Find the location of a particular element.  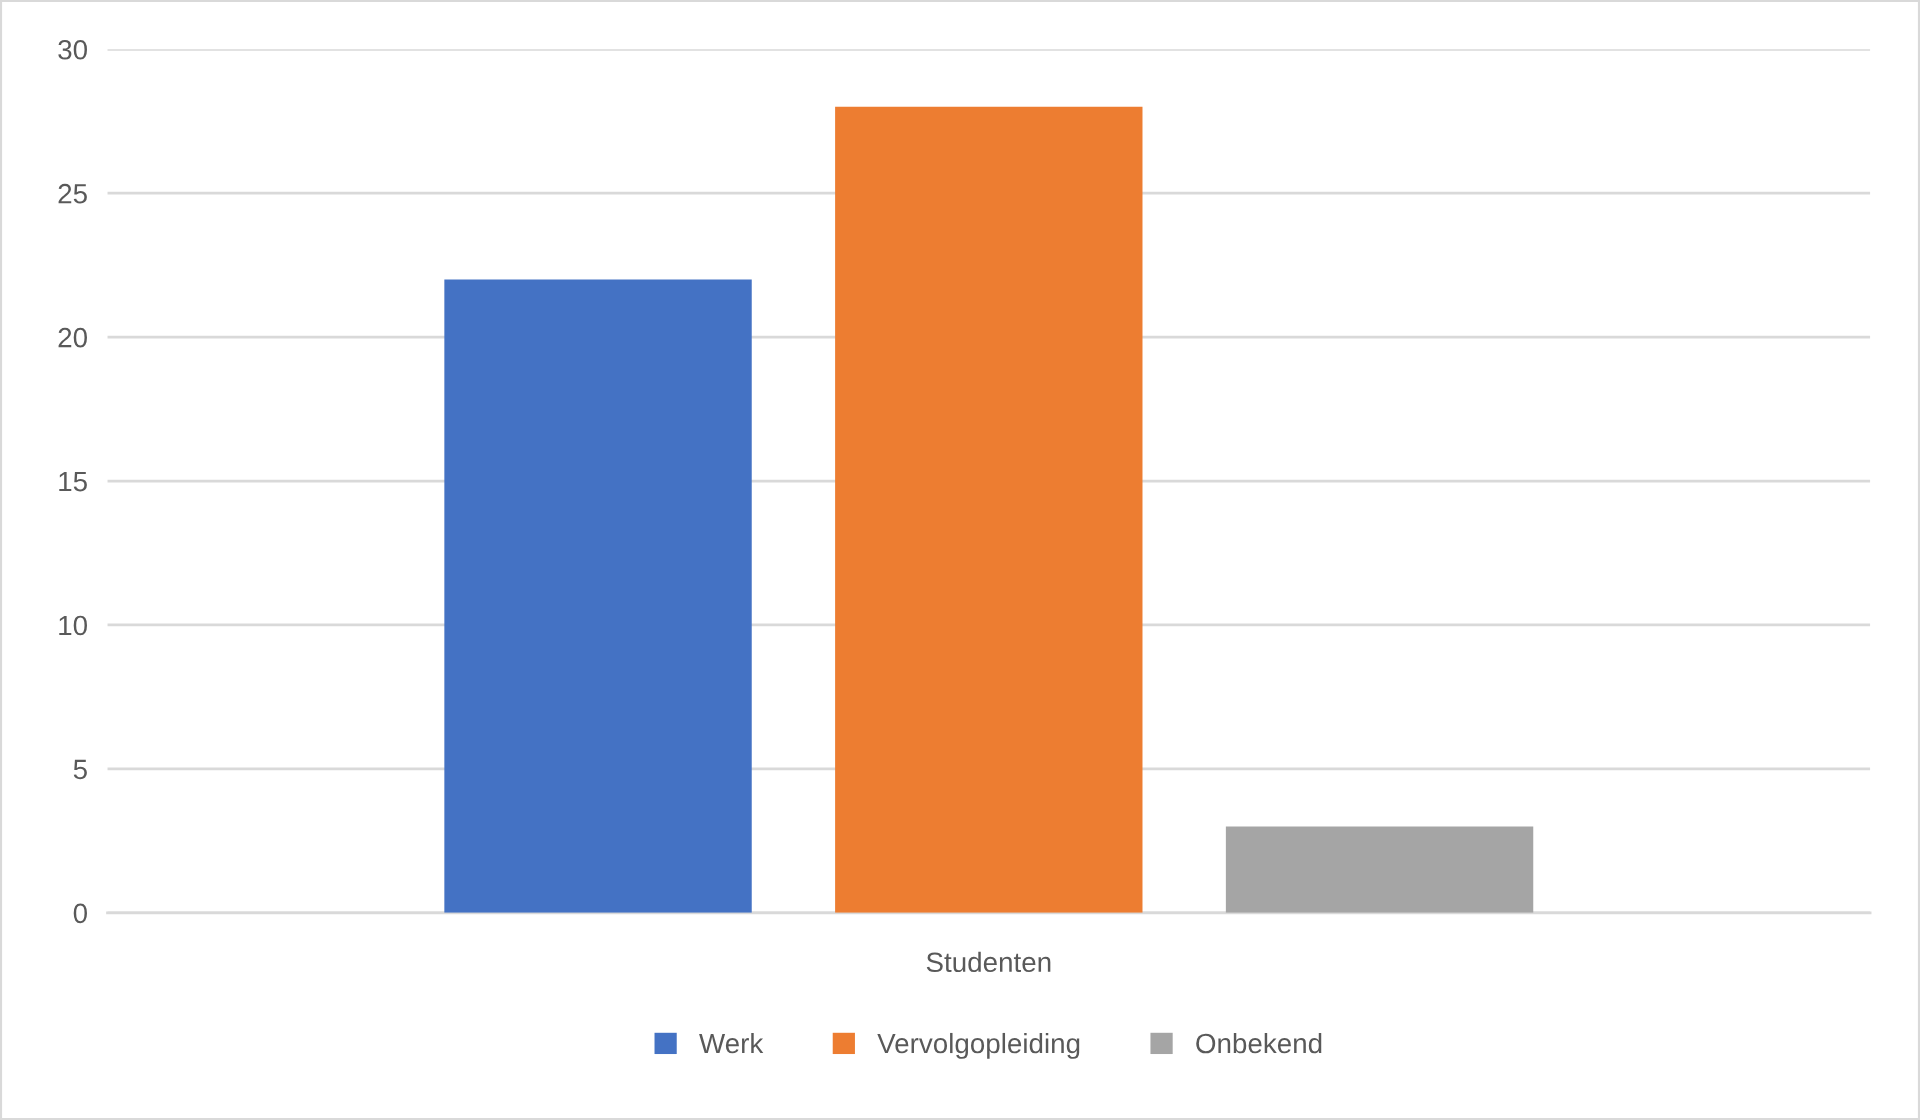

legend-label: Werk is located at coordinates (731, 1043).